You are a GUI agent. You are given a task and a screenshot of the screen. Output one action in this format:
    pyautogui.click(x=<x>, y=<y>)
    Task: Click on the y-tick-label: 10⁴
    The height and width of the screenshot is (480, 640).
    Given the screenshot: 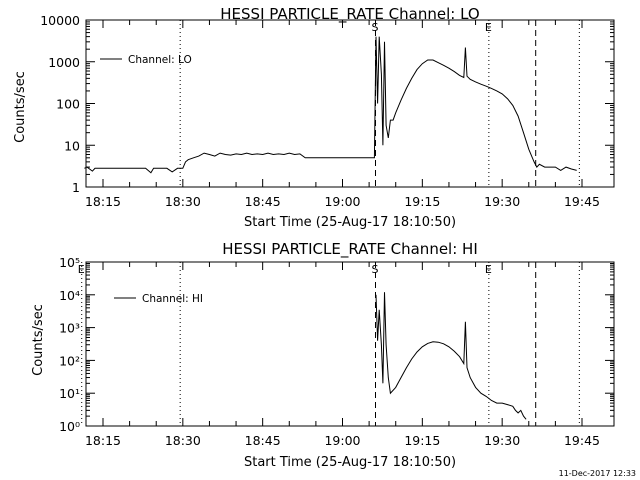 What is the action you would take?
    pyautogui.click(x=69, y=295)
    